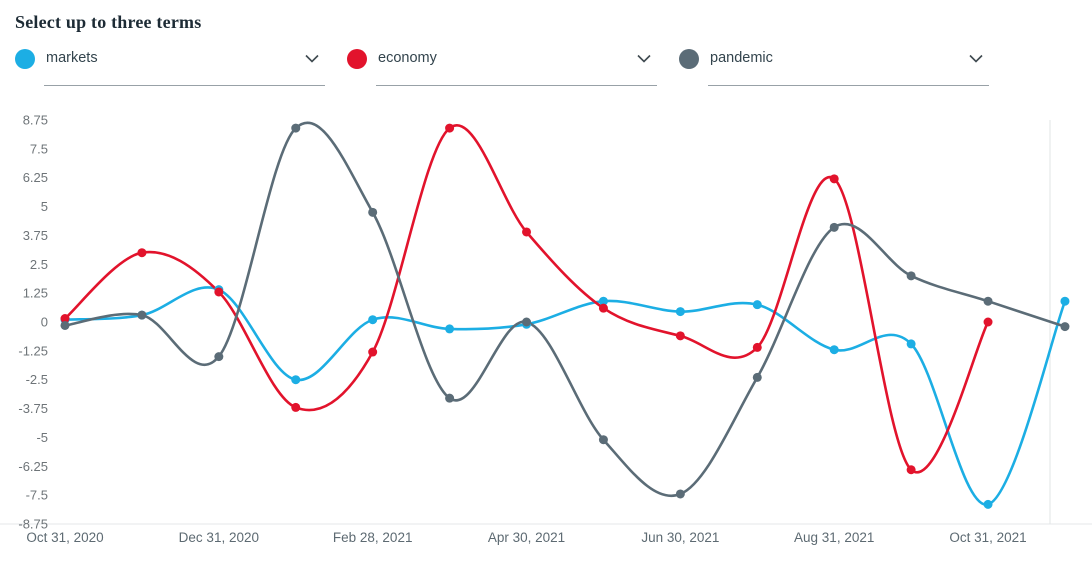 This screenshot has width=1092, height=575. Describe the element at coordinates (33, 350) in the screenshot. I see `y-axis-tick-label: -1.25` at that location.